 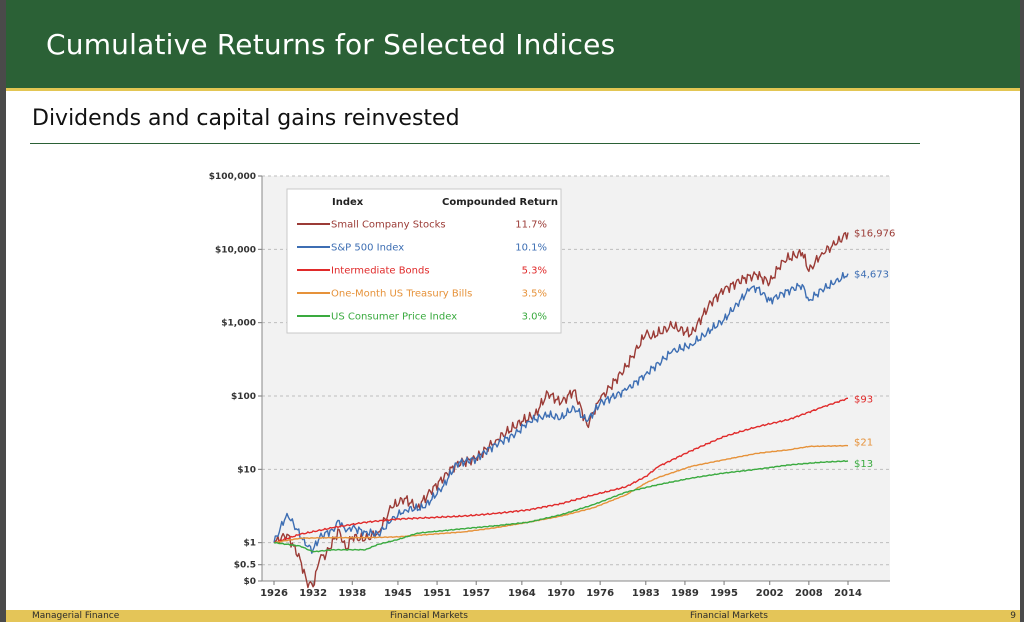 I want to click on x-tick-label: 2014, so click(x=848, y=593).